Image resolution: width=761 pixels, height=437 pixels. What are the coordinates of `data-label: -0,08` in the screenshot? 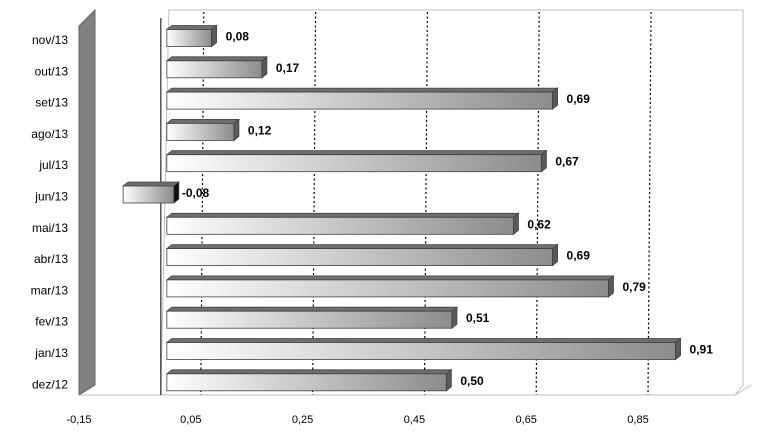 It's located at (196, 193).